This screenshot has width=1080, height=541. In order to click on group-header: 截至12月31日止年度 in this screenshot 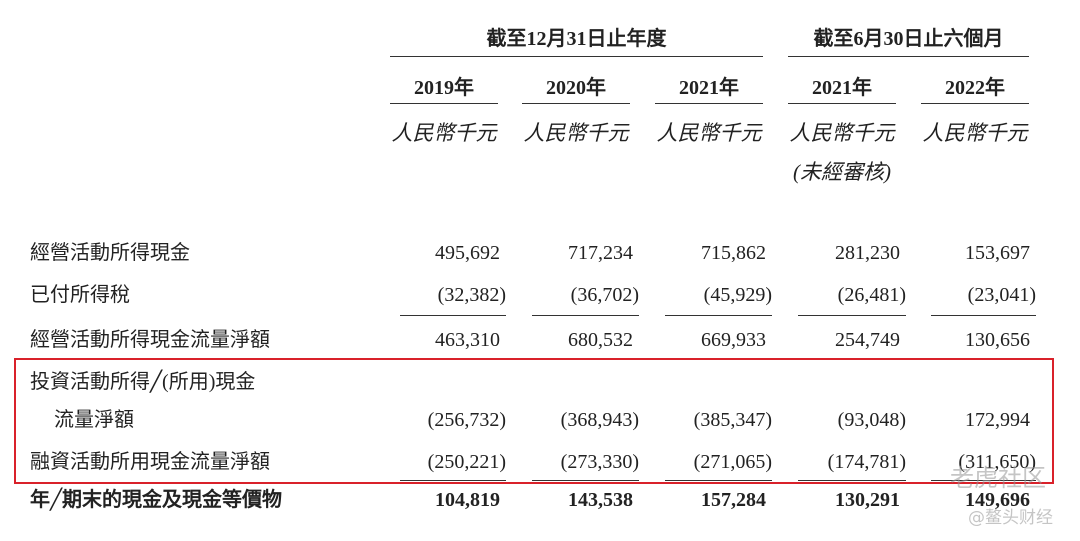, I will do `click(576, 39)`.